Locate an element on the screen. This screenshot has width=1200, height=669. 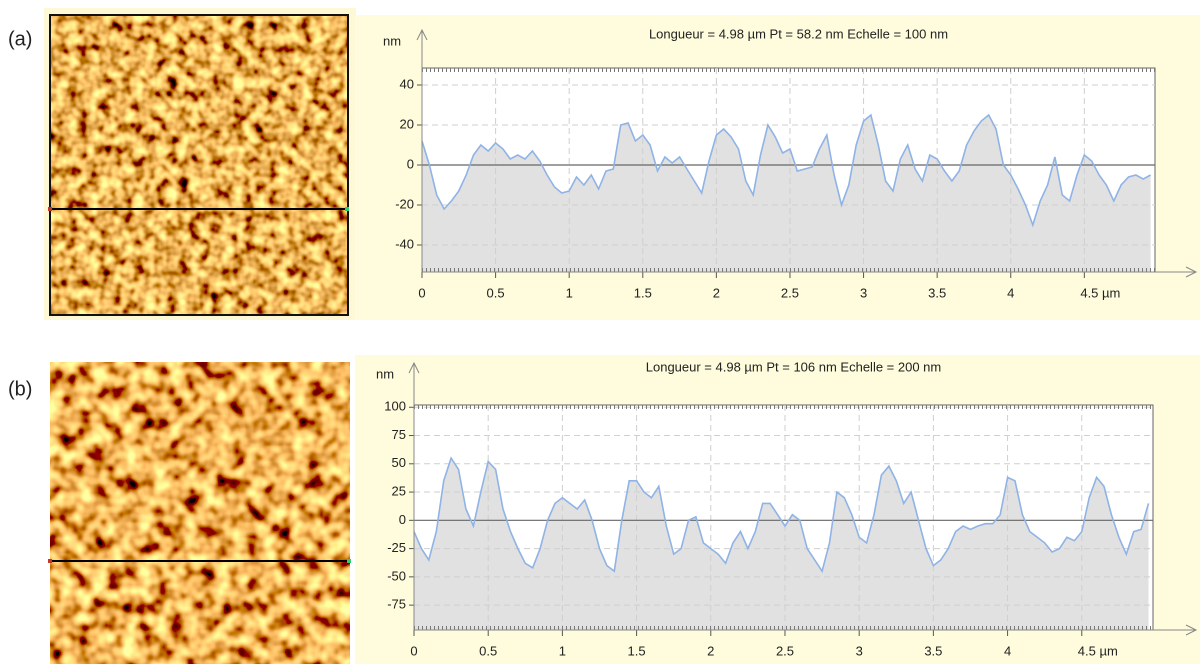
y-tick-label: -75 is located at coordinates (396, 604).